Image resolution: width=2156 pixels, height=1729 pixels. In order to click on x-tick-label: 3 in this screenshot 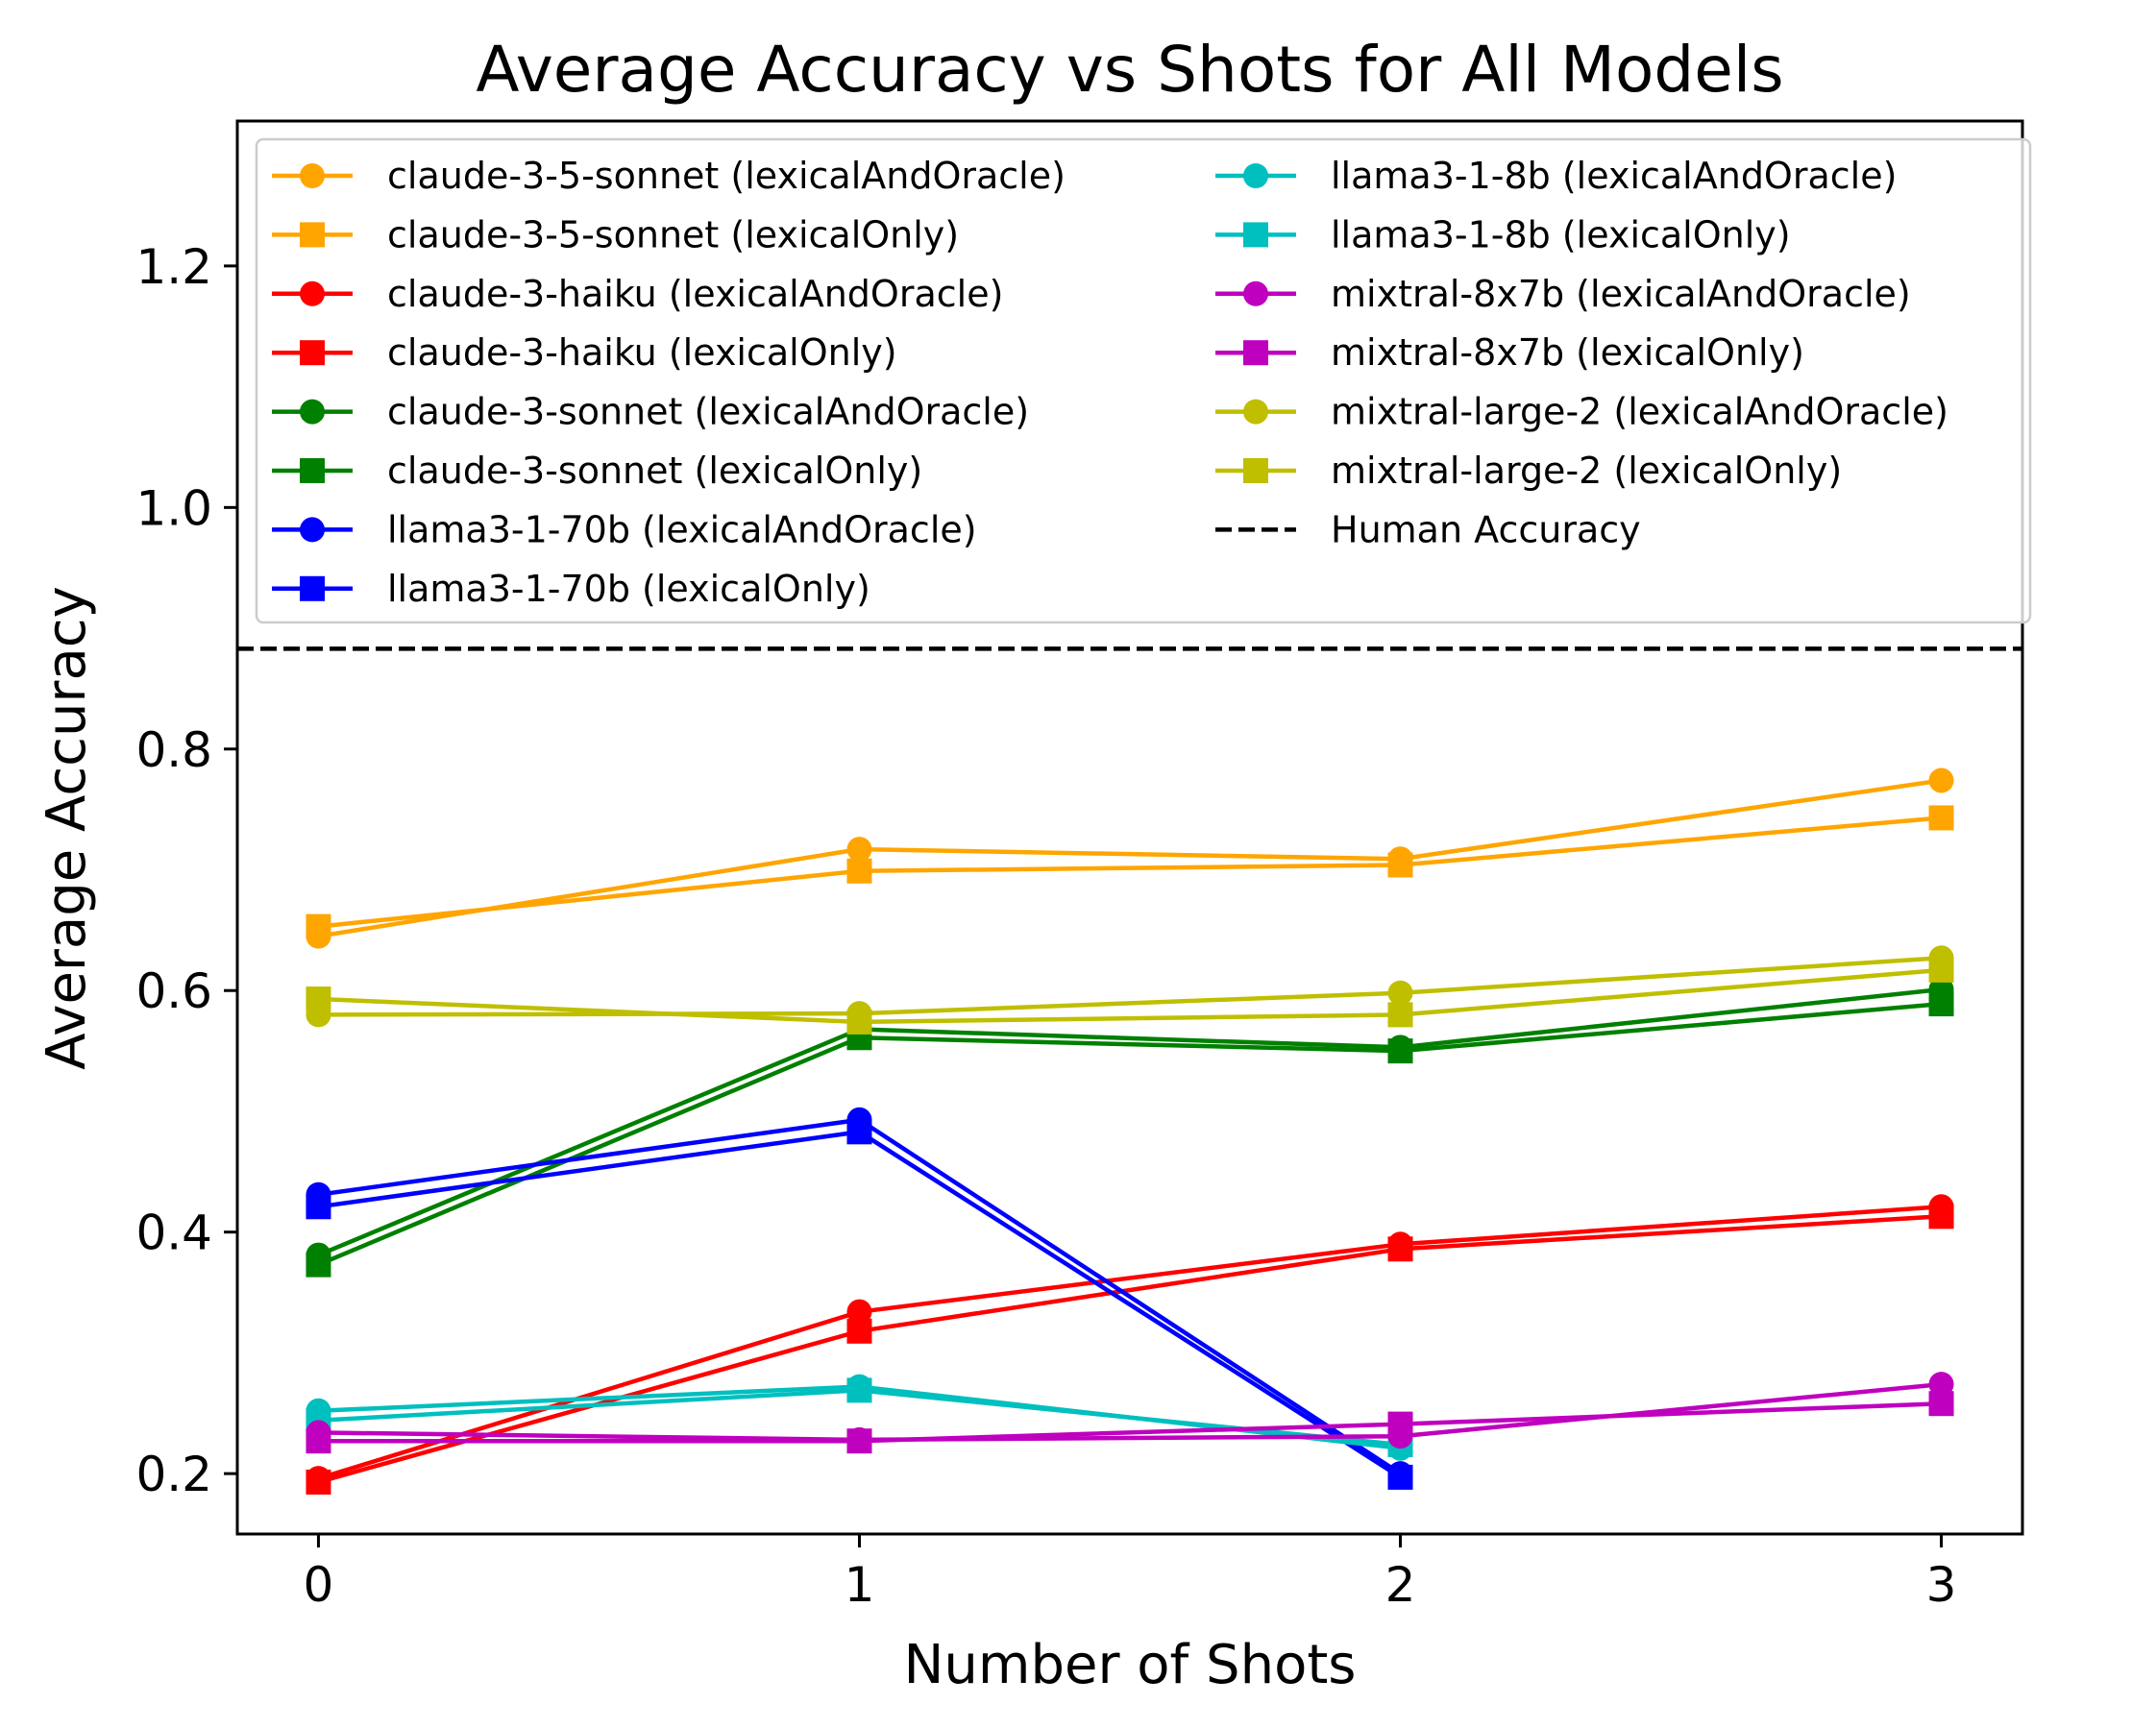, I will do `click(1942, 1585)`.